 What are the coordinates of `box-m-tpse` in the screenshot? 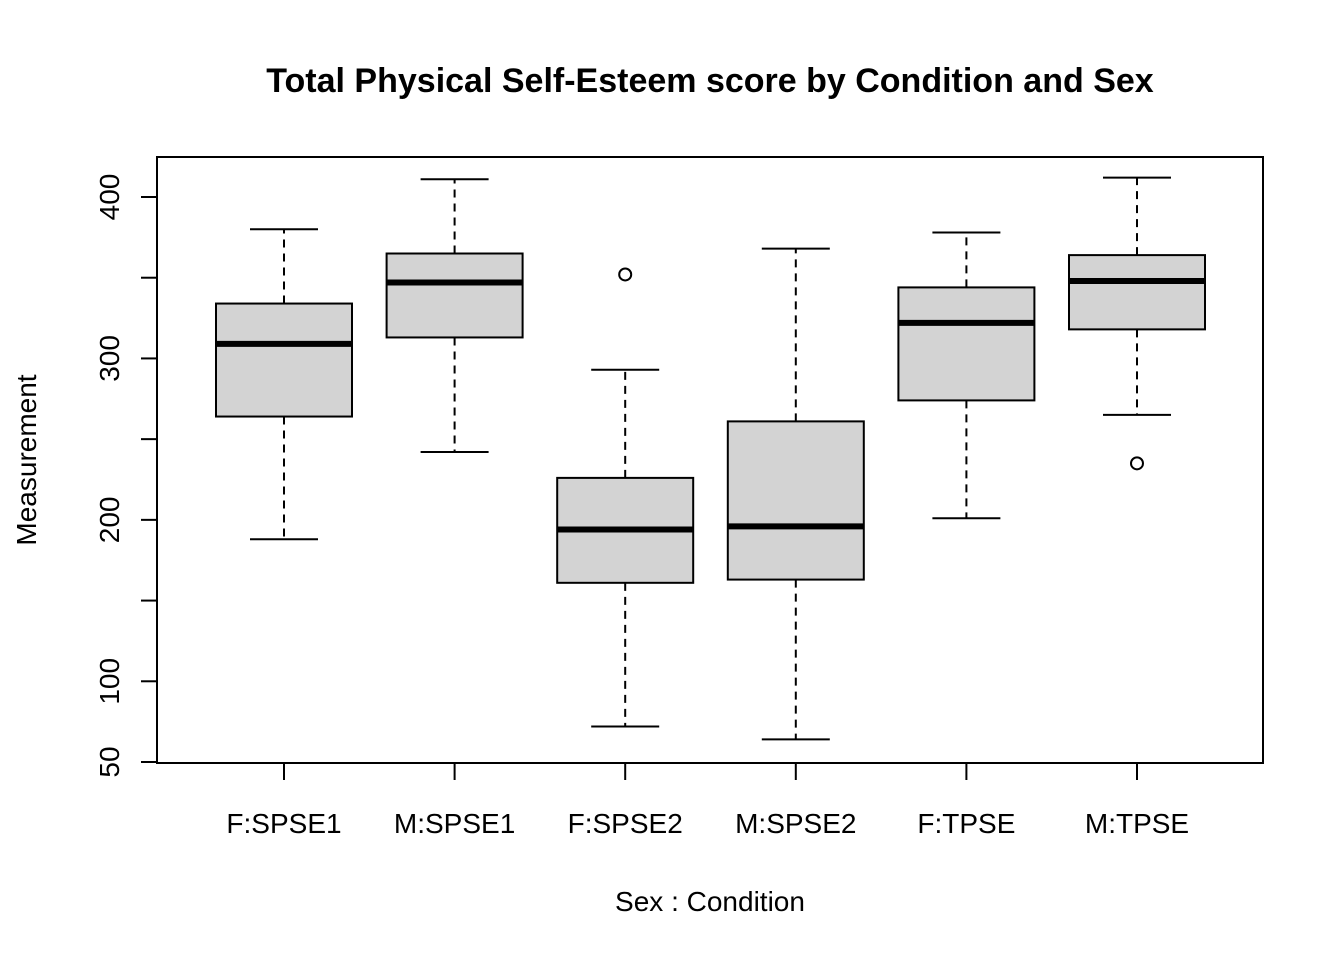 It's located at (1137, 323).